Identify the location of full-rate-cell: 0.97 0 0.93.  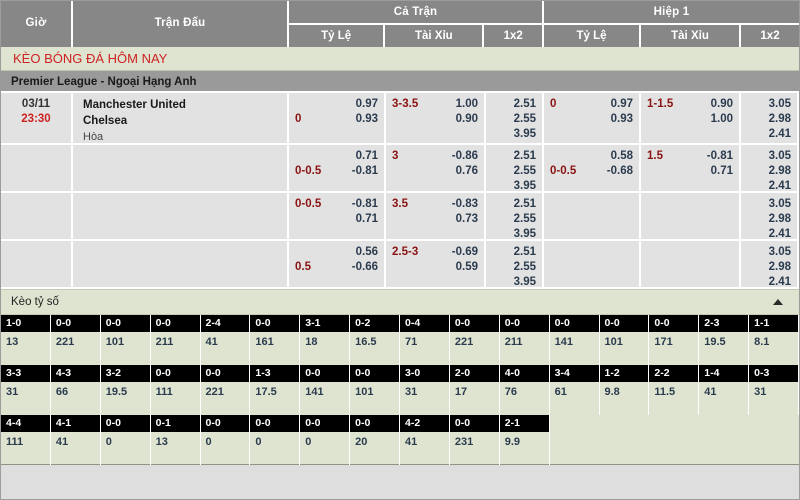
(337, 118).